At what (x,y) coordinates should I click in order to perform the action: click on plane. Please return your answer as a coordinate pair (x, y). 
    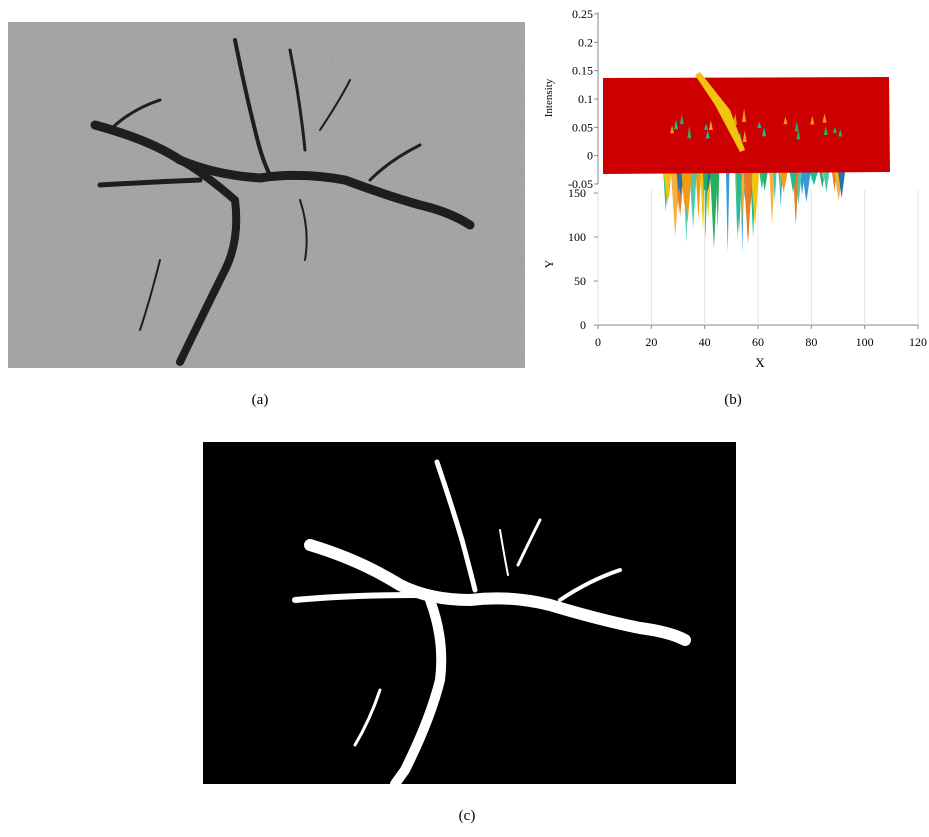
    Looking at the image, I should click on (746, 125).